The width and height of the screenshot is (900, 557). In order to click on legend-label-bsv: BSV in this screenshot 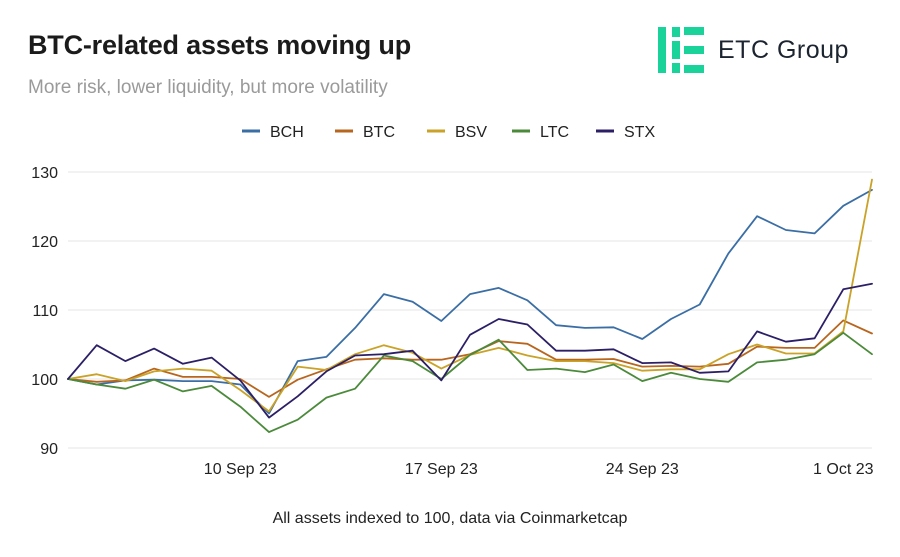, I will do `click(471, 132)`.